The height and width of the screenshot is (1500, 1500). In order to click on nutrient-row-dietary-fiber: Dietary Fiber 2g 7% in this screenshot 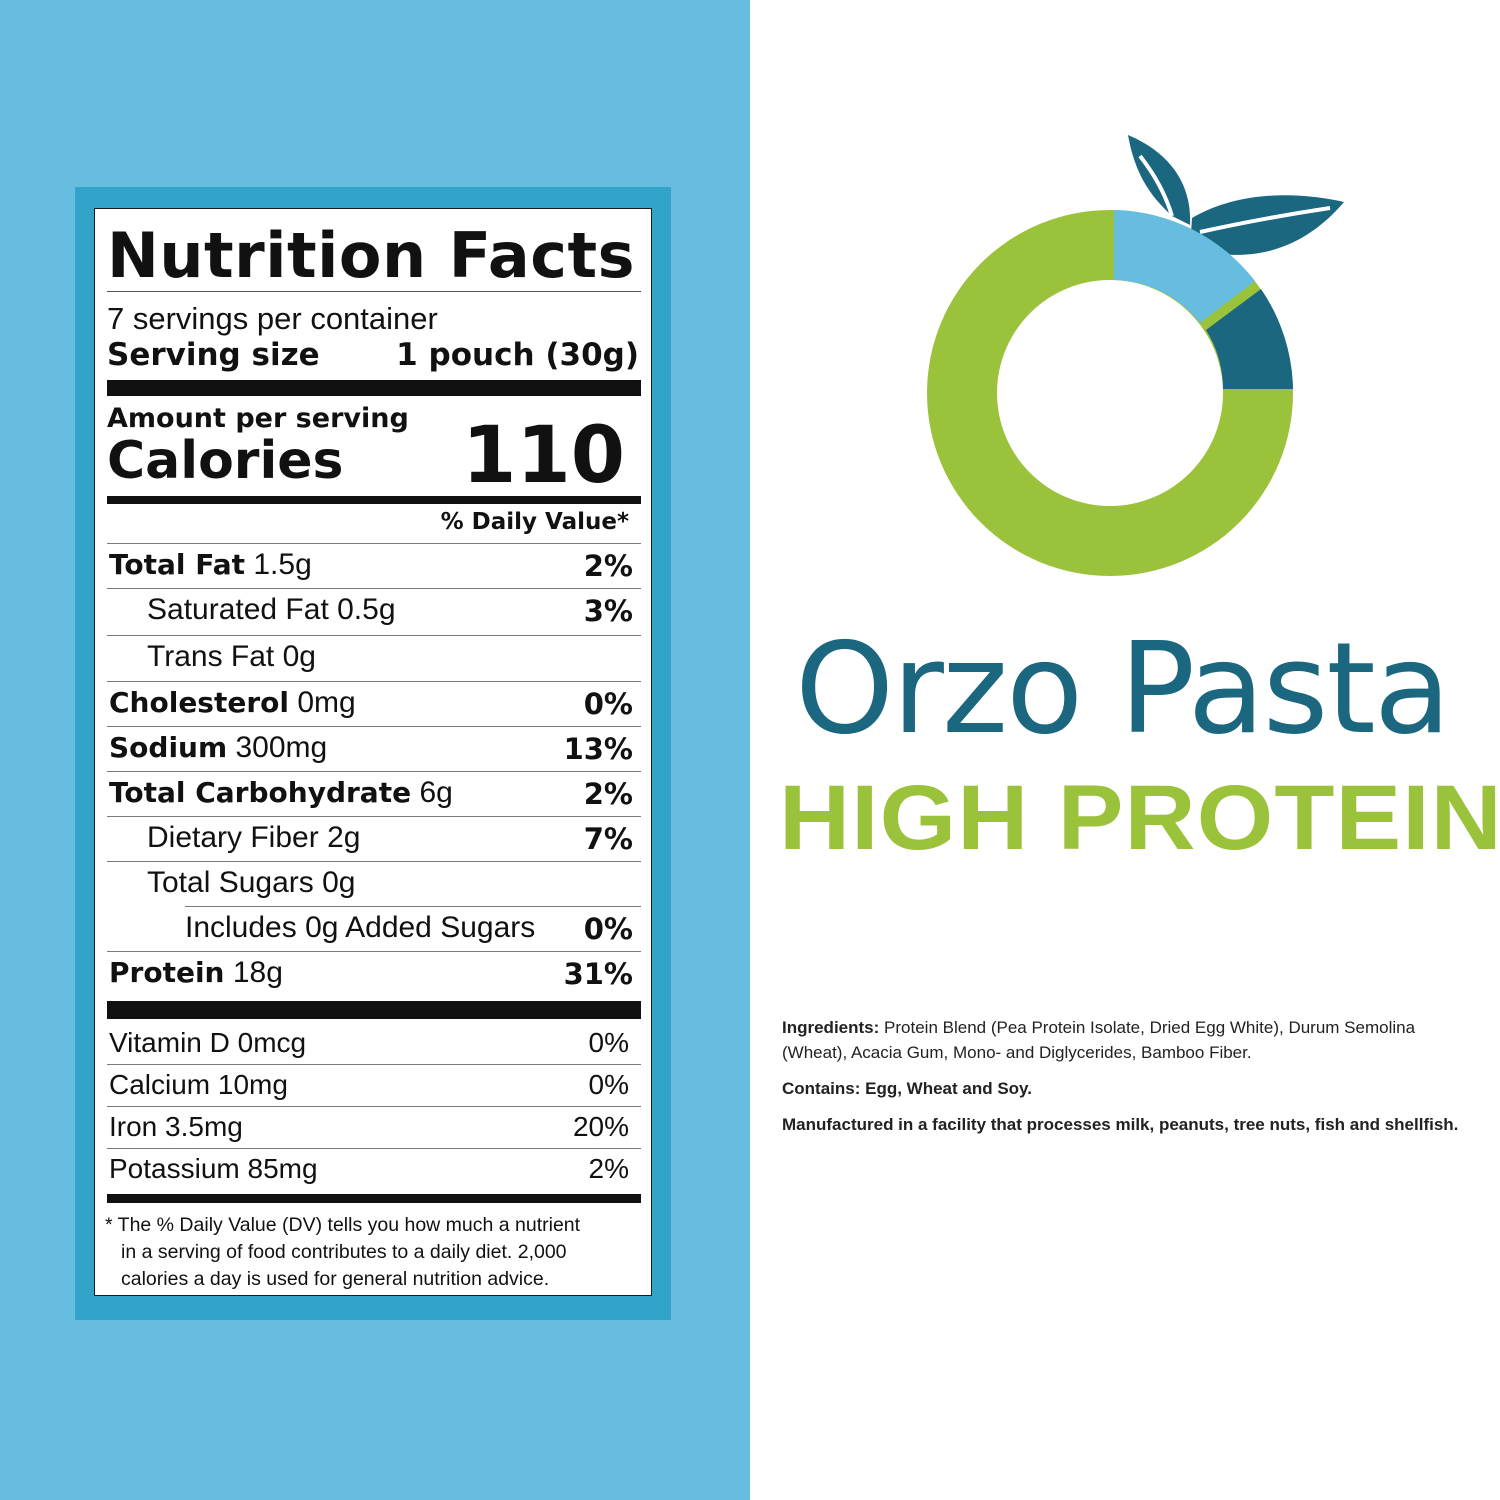, I will do `click(374, 838)`.